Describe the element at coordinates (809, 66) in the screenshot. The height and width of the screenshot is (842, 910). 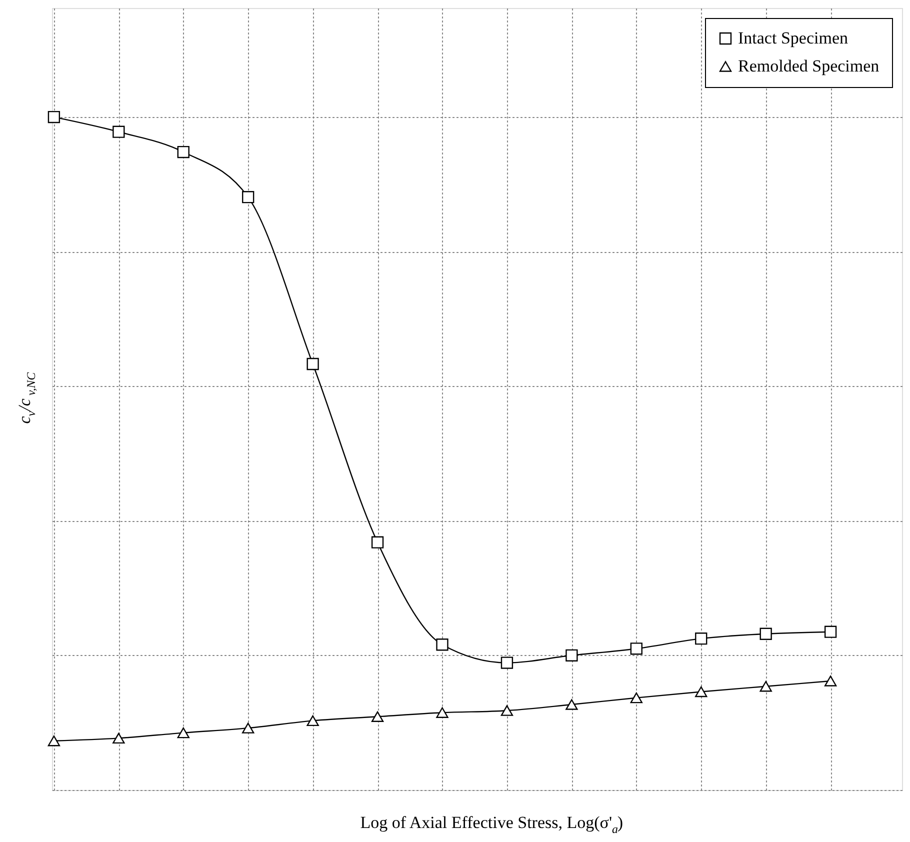
I see `legend-label: Remolded Specimen` at that location.